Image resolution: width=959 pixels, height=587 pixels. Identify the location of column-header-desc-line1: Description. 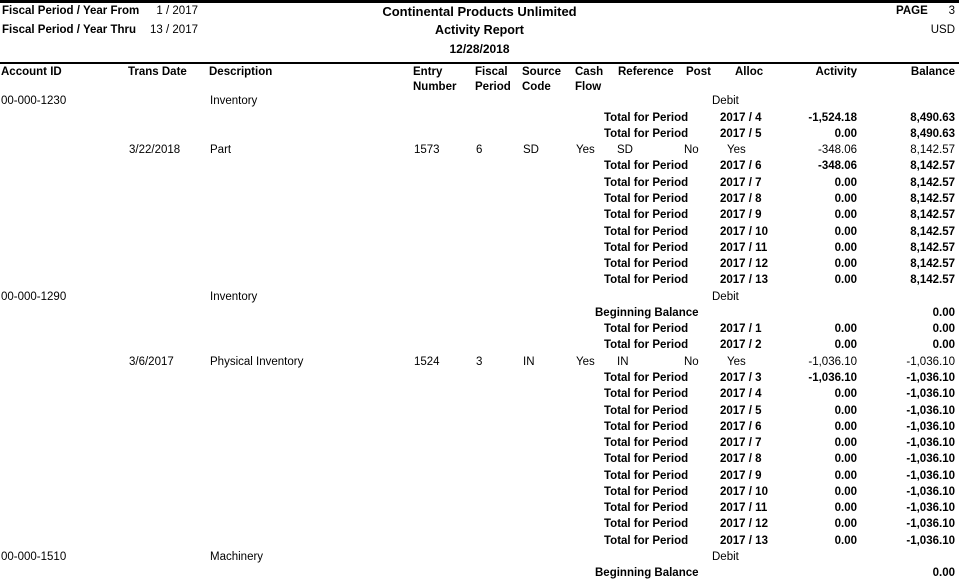
(241, 72).